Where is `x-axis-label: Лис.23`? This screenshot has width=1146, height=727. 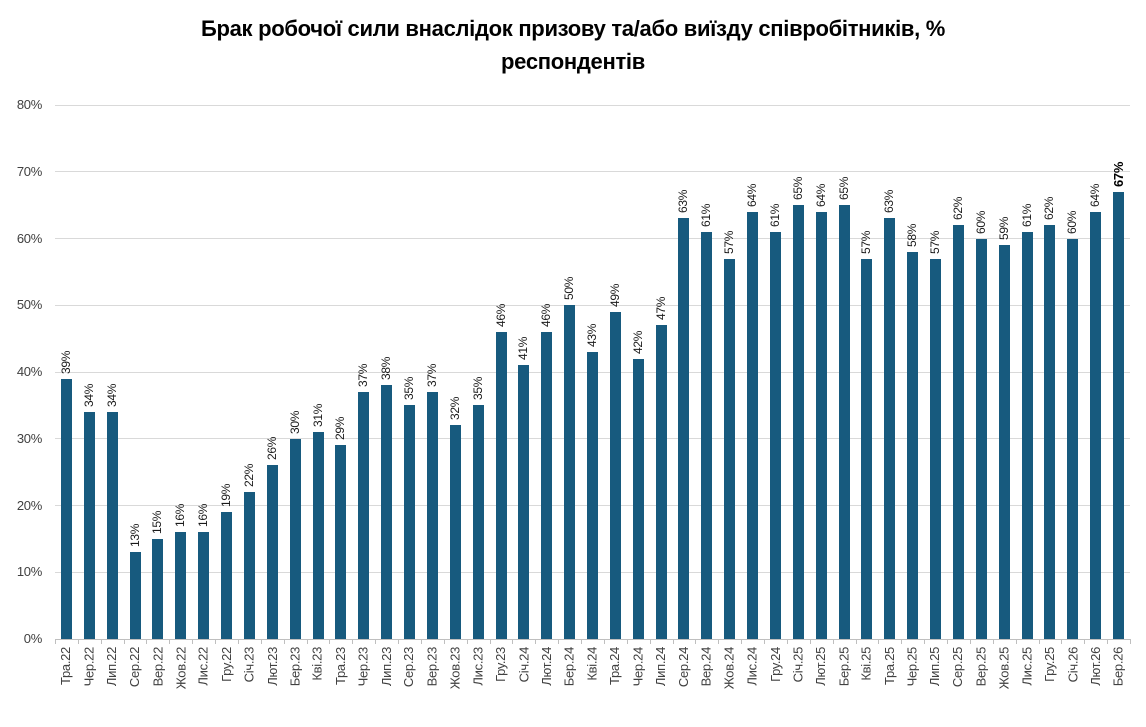
x-axis-label: Лис.23 is located at coordinates (478, 666).